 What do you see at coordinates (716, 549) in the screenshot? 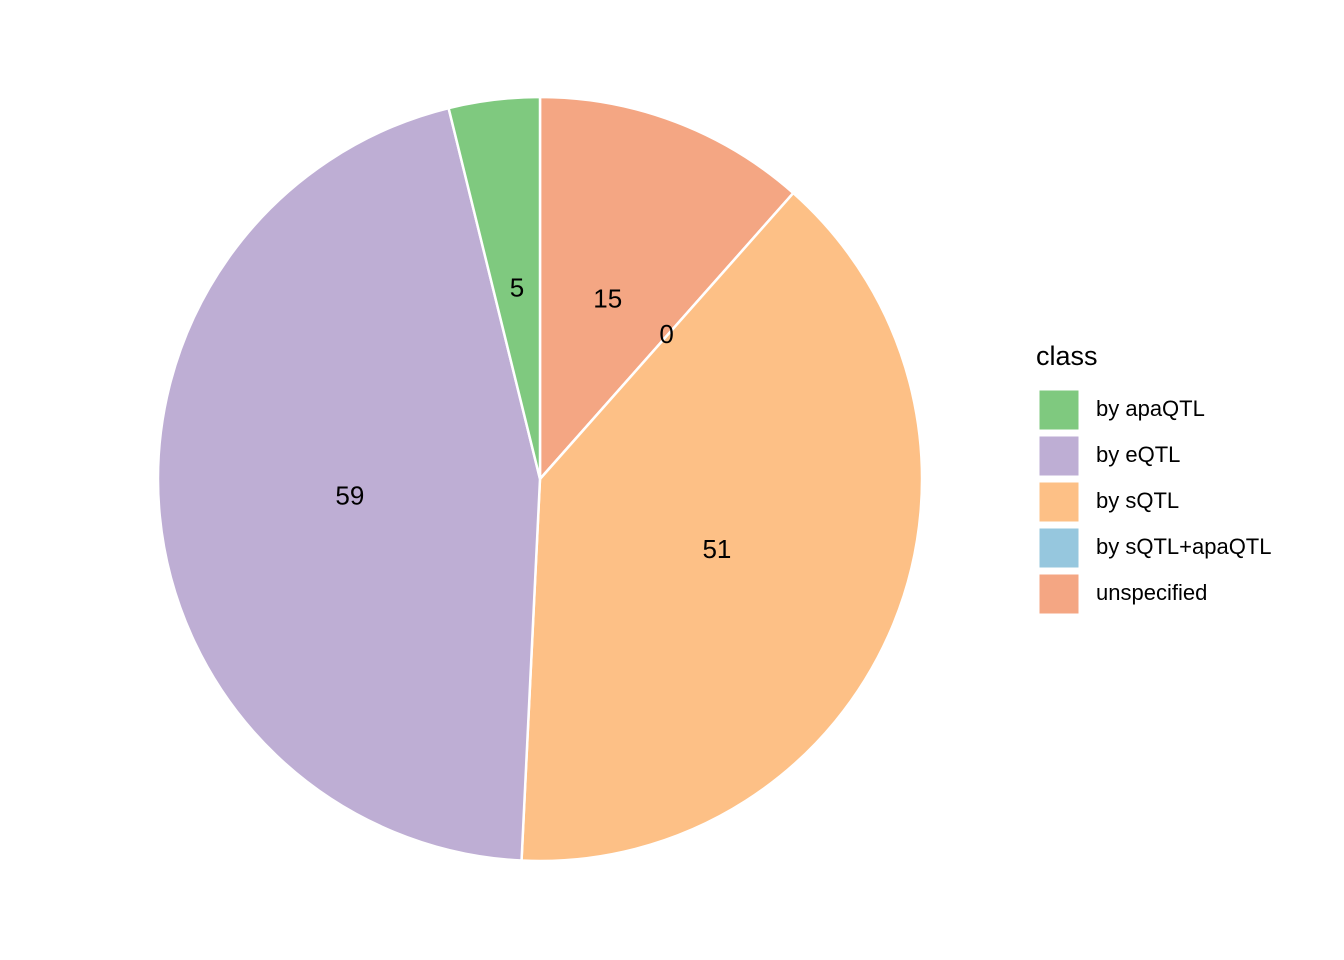
I see `slice-label: 51` at bounding box center [716, 549].